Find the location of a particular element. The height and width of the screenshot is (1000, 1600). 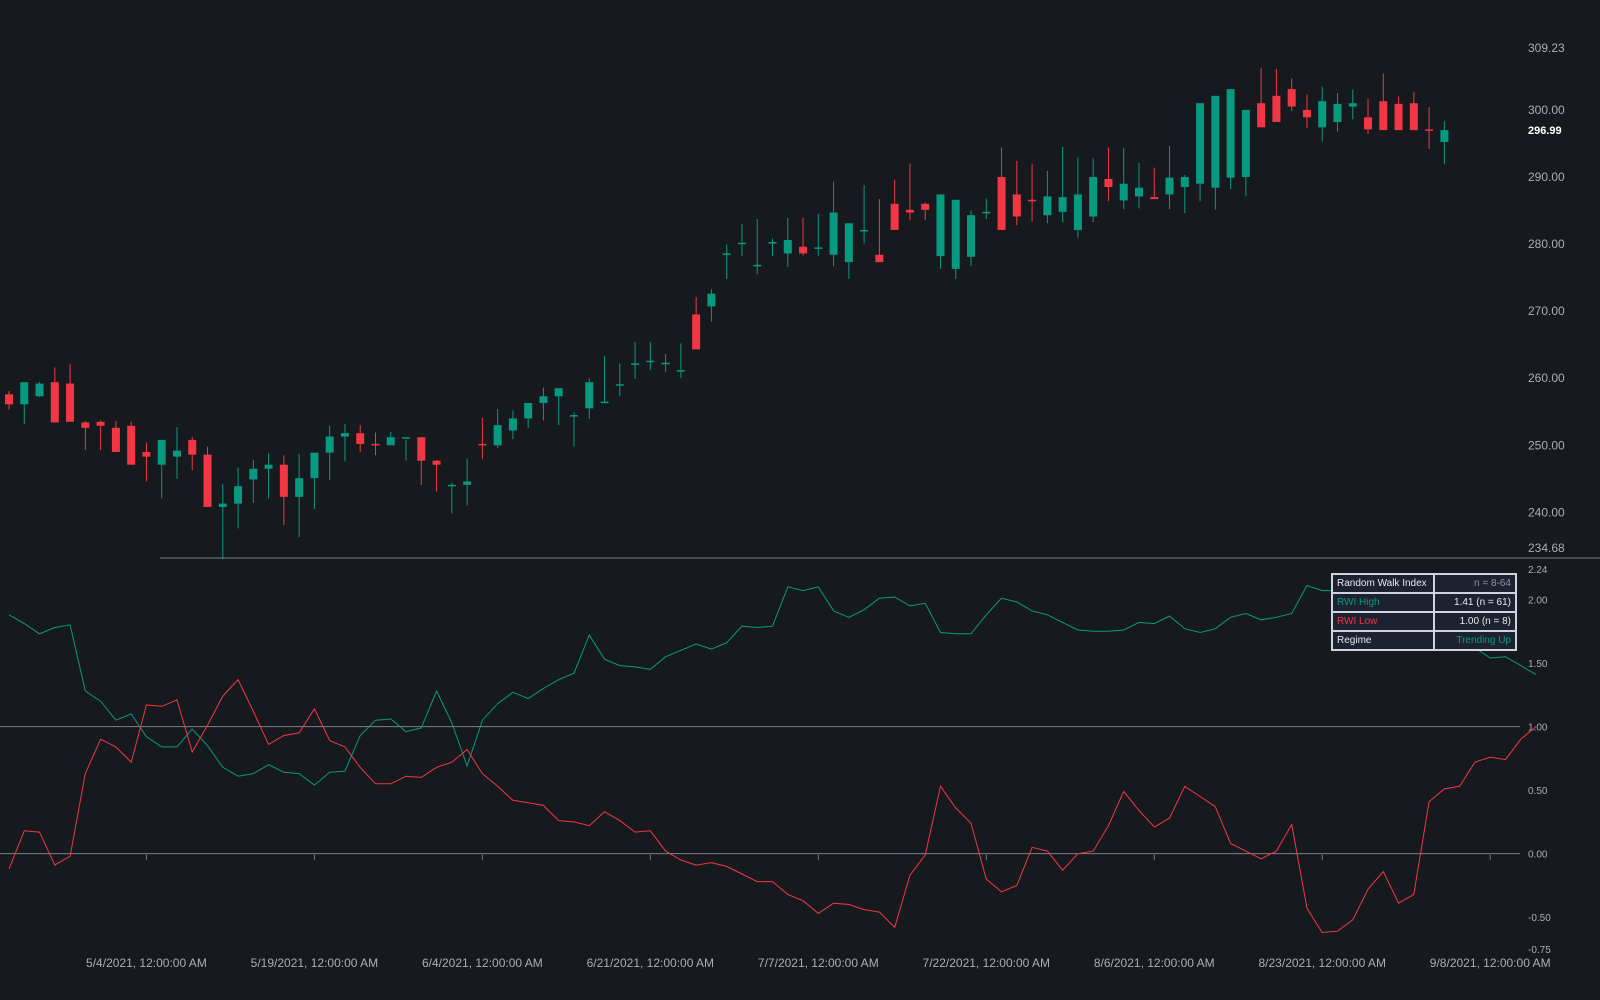

time-tick-label: 8/23/2021, 12:00:00 AM is located at coordinates (1322, 963).